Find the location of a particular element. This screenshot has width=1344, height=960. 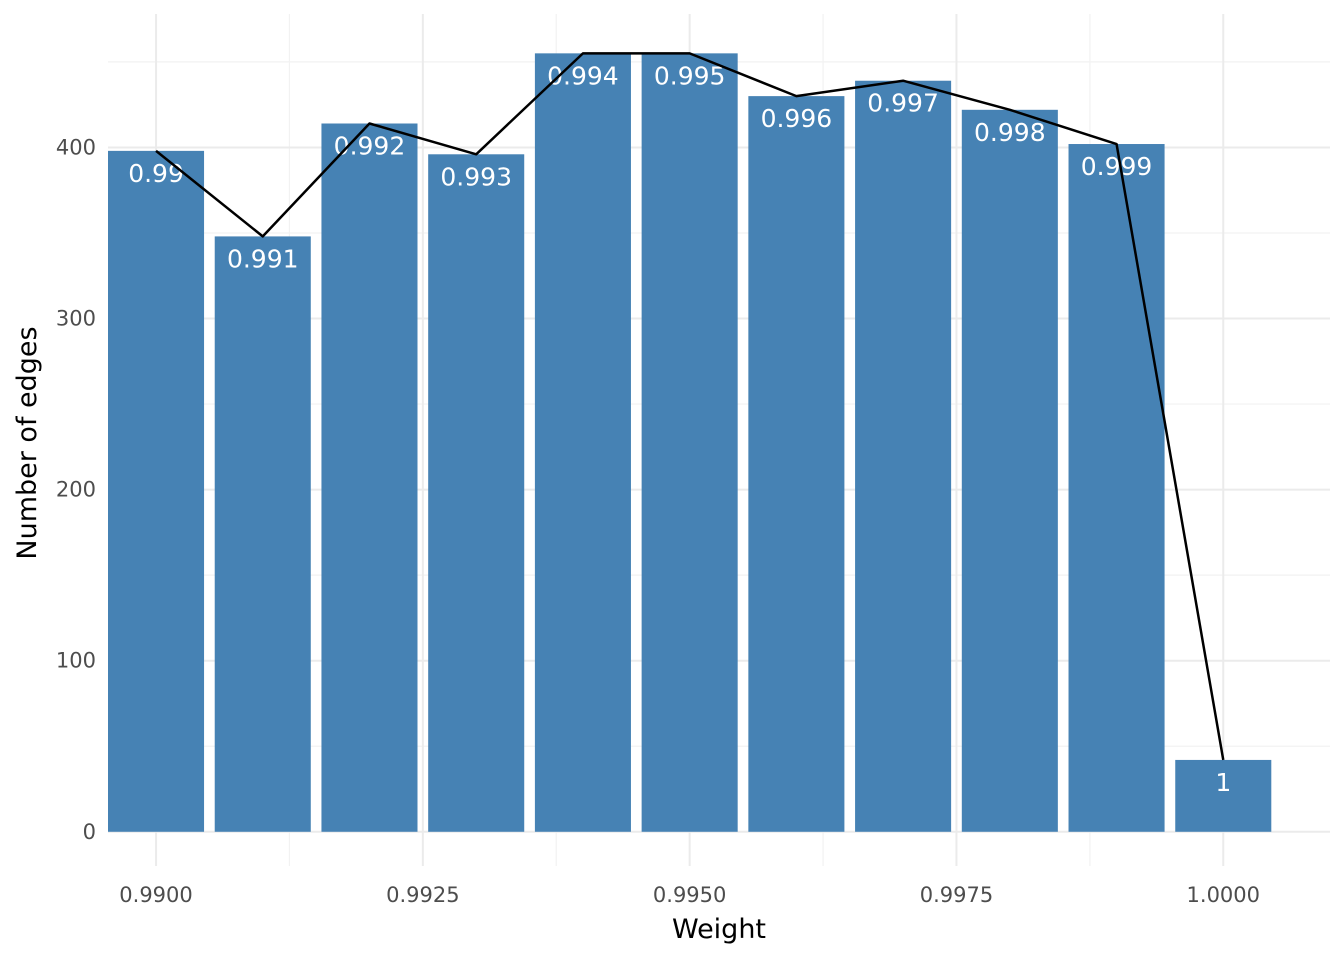

x-tick-label: 0.9975 is located at coordinates (956, 895).